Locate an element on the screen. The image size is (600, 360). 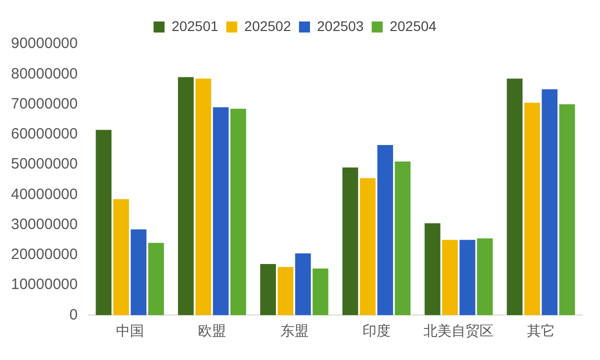
y-tick-label: 30000000 is located at coordinates (44, 224).